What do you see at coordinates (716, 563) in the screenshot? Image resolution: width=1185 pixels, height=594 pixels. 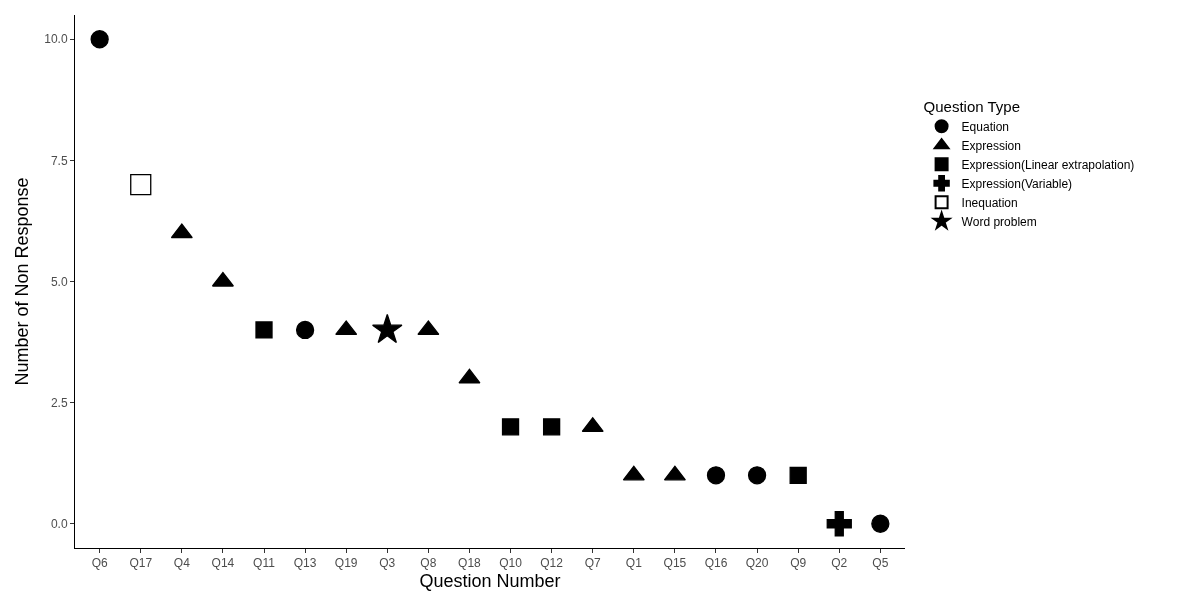 I see `x-tick-label: Q16` at bounding box center [716, 563].